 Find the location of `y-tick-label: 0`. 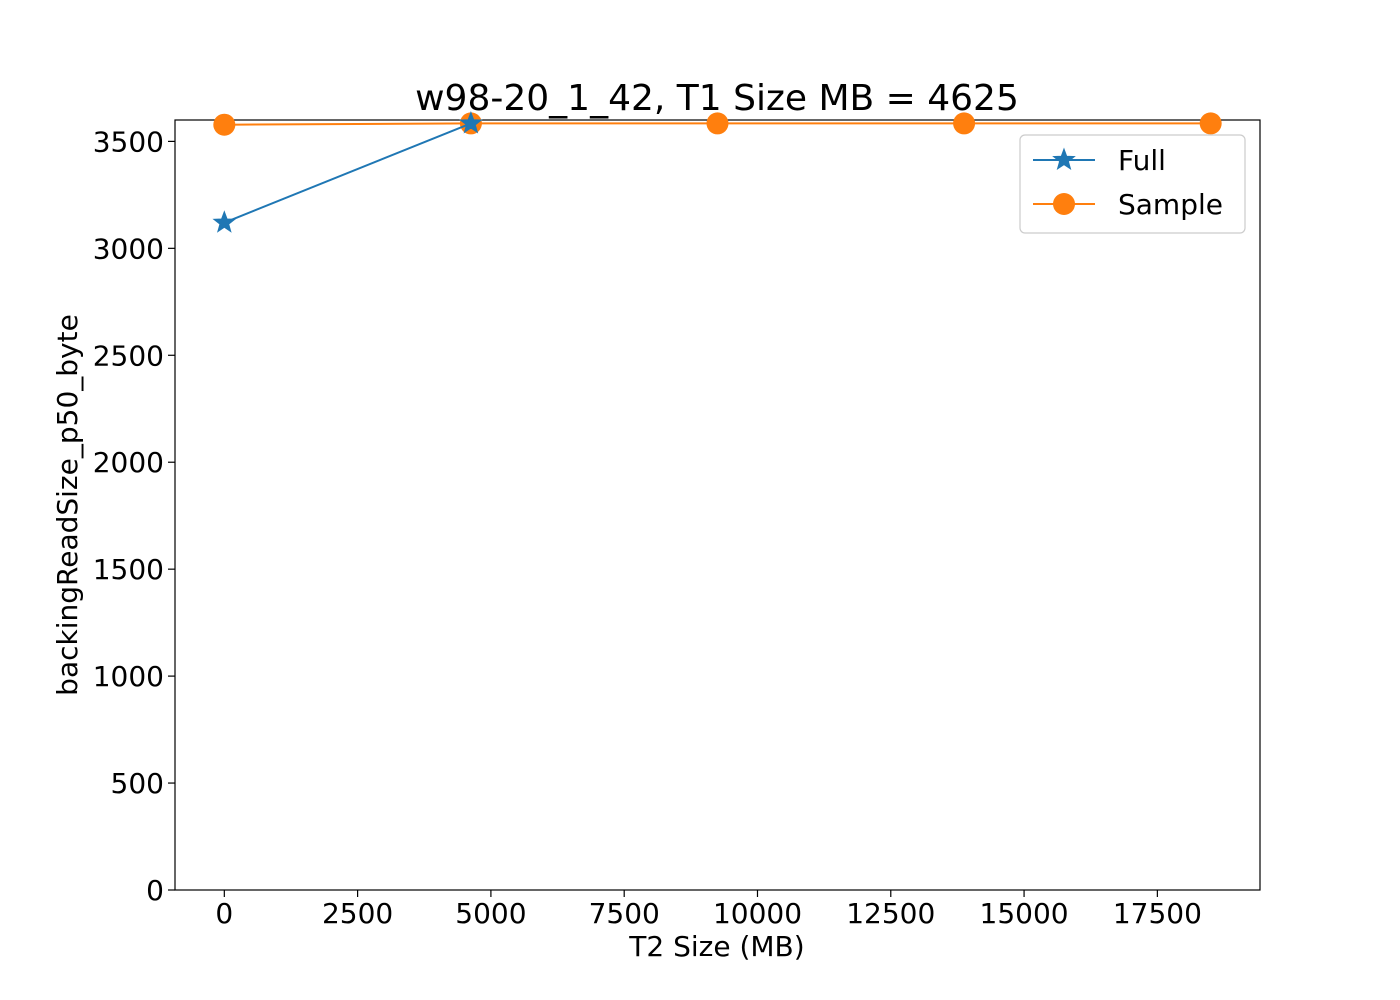

y-tick-label: 0 is located at coordinates (155, 890).